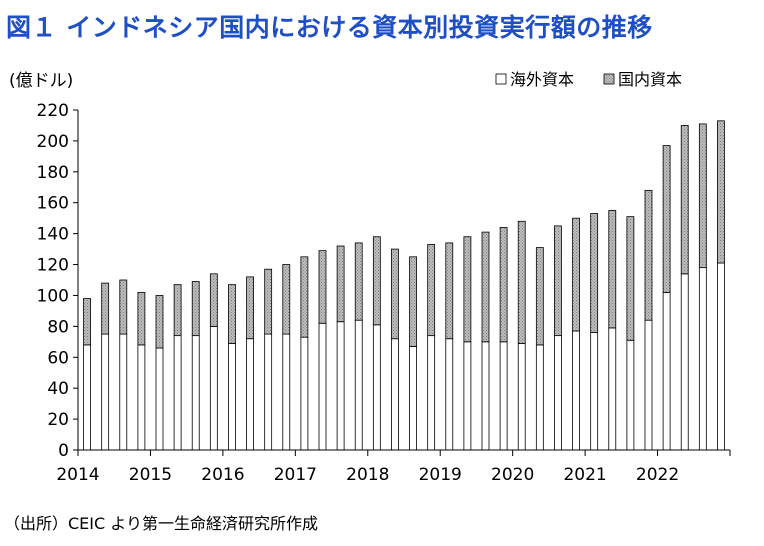  I want to click on x-tick-label: 2014, so click(77, 475).